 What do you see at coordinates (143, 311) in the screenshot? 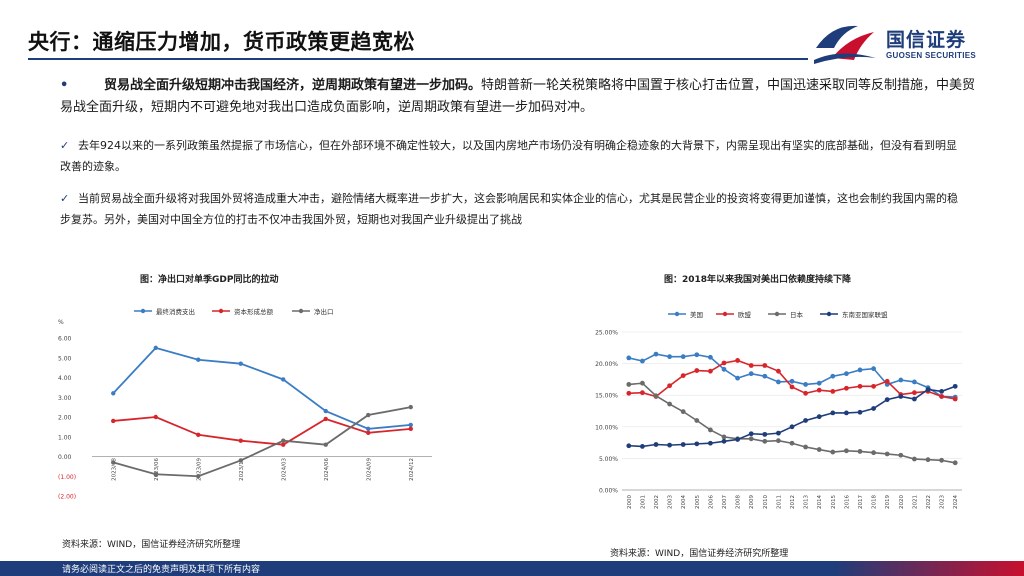
I see `legend-marker` at bounding box center [143, 311].